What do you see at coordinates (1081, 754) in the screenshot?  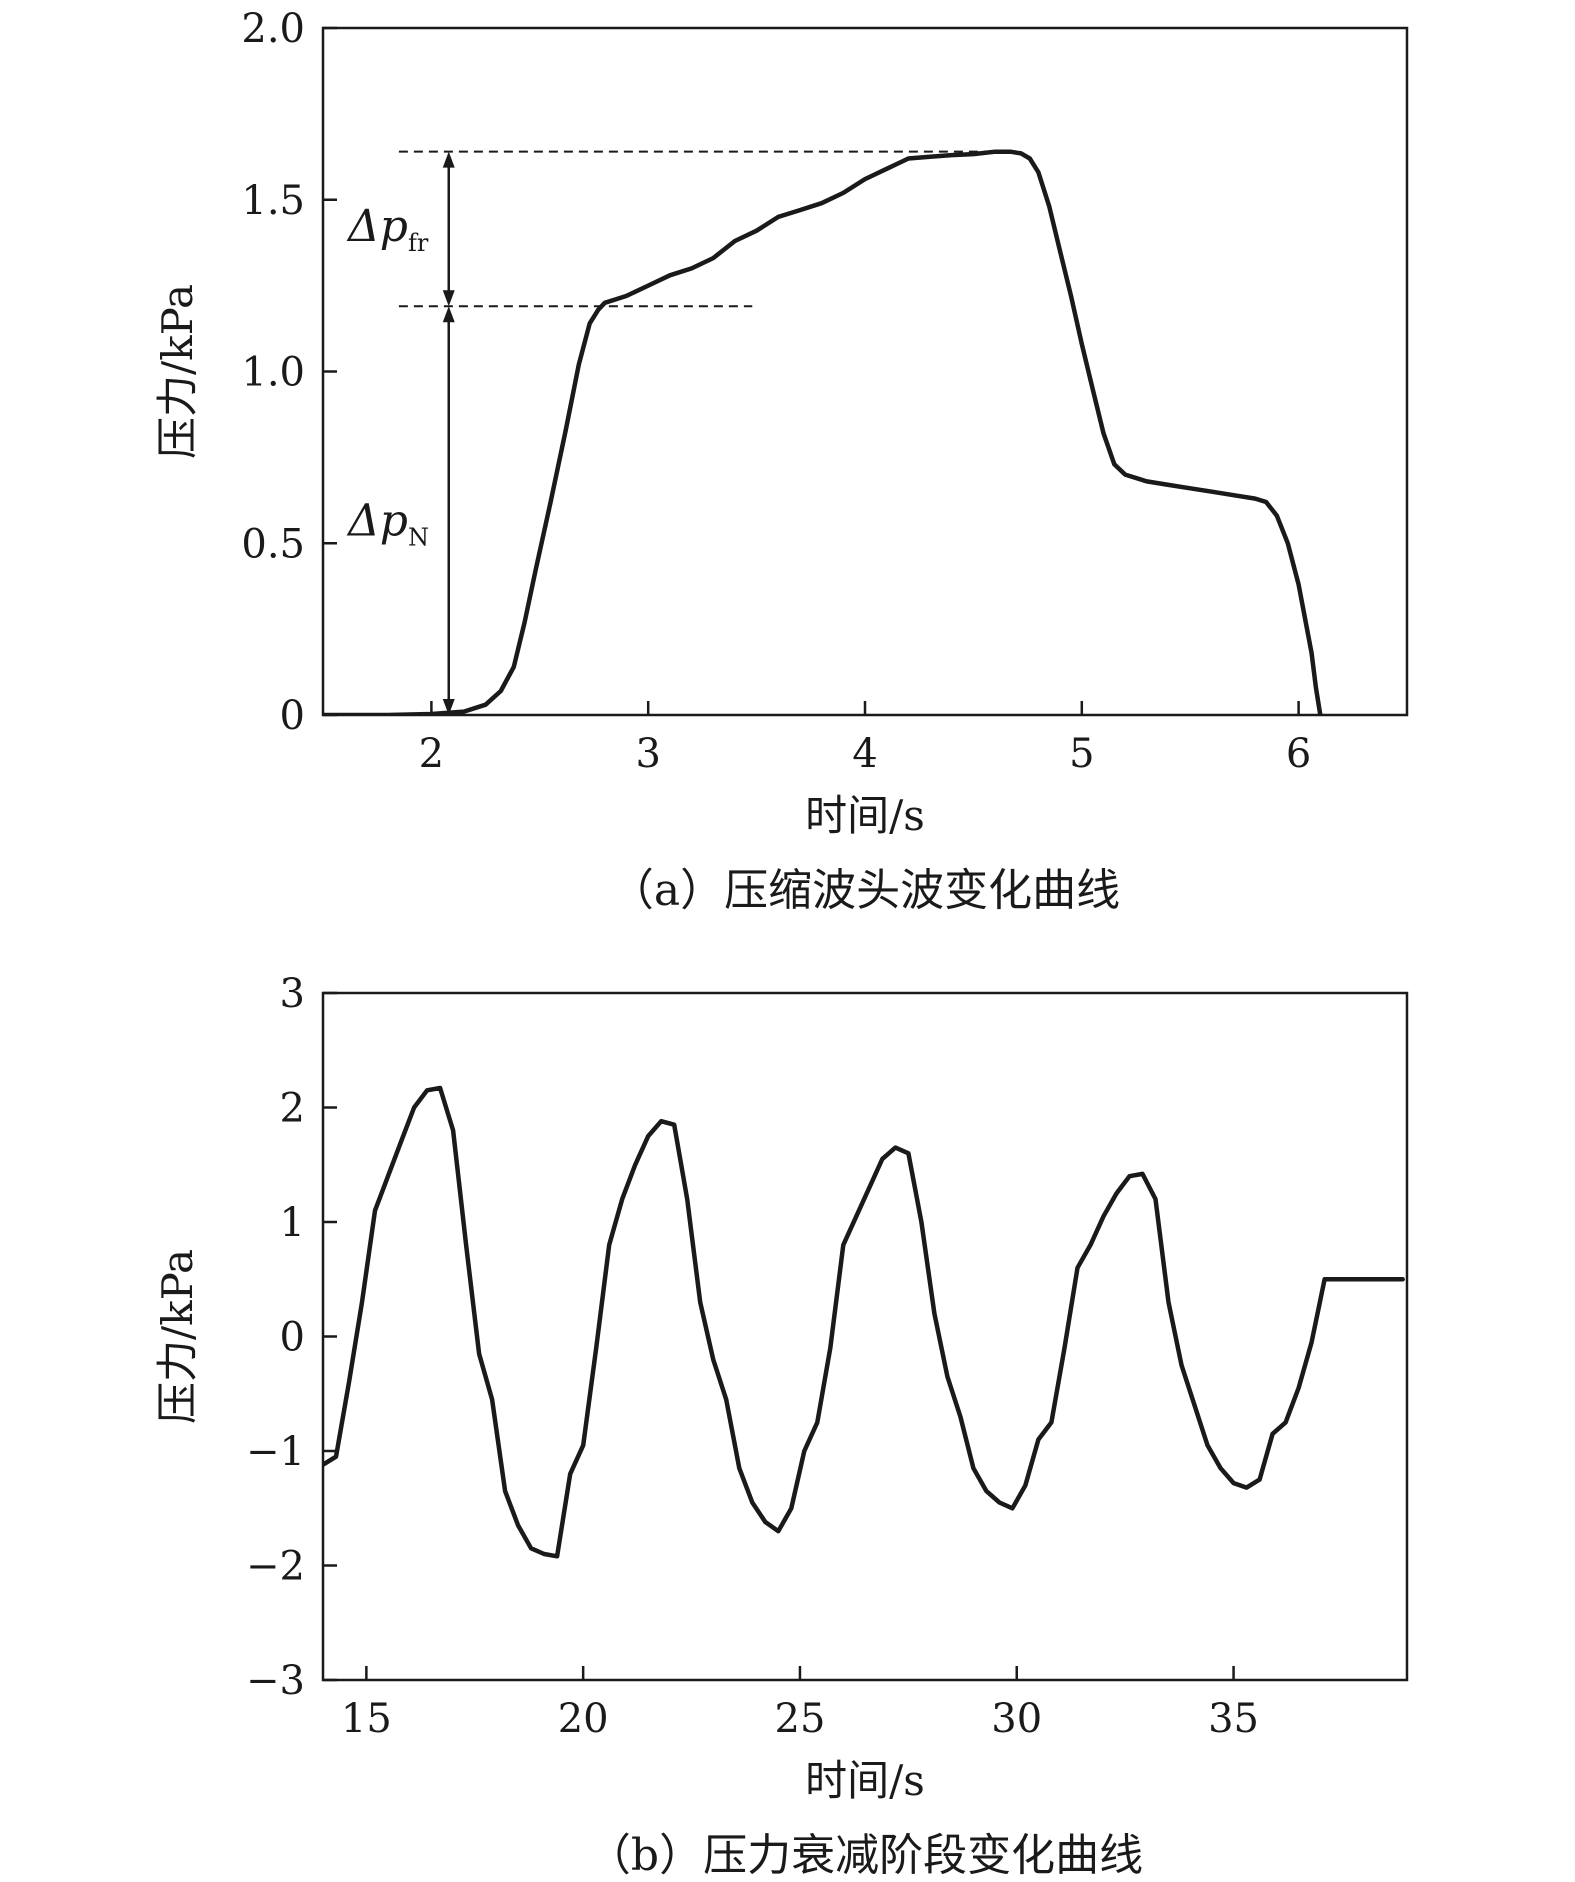 I see `x-tick-label: 5` at bounding box center [1081, 754].